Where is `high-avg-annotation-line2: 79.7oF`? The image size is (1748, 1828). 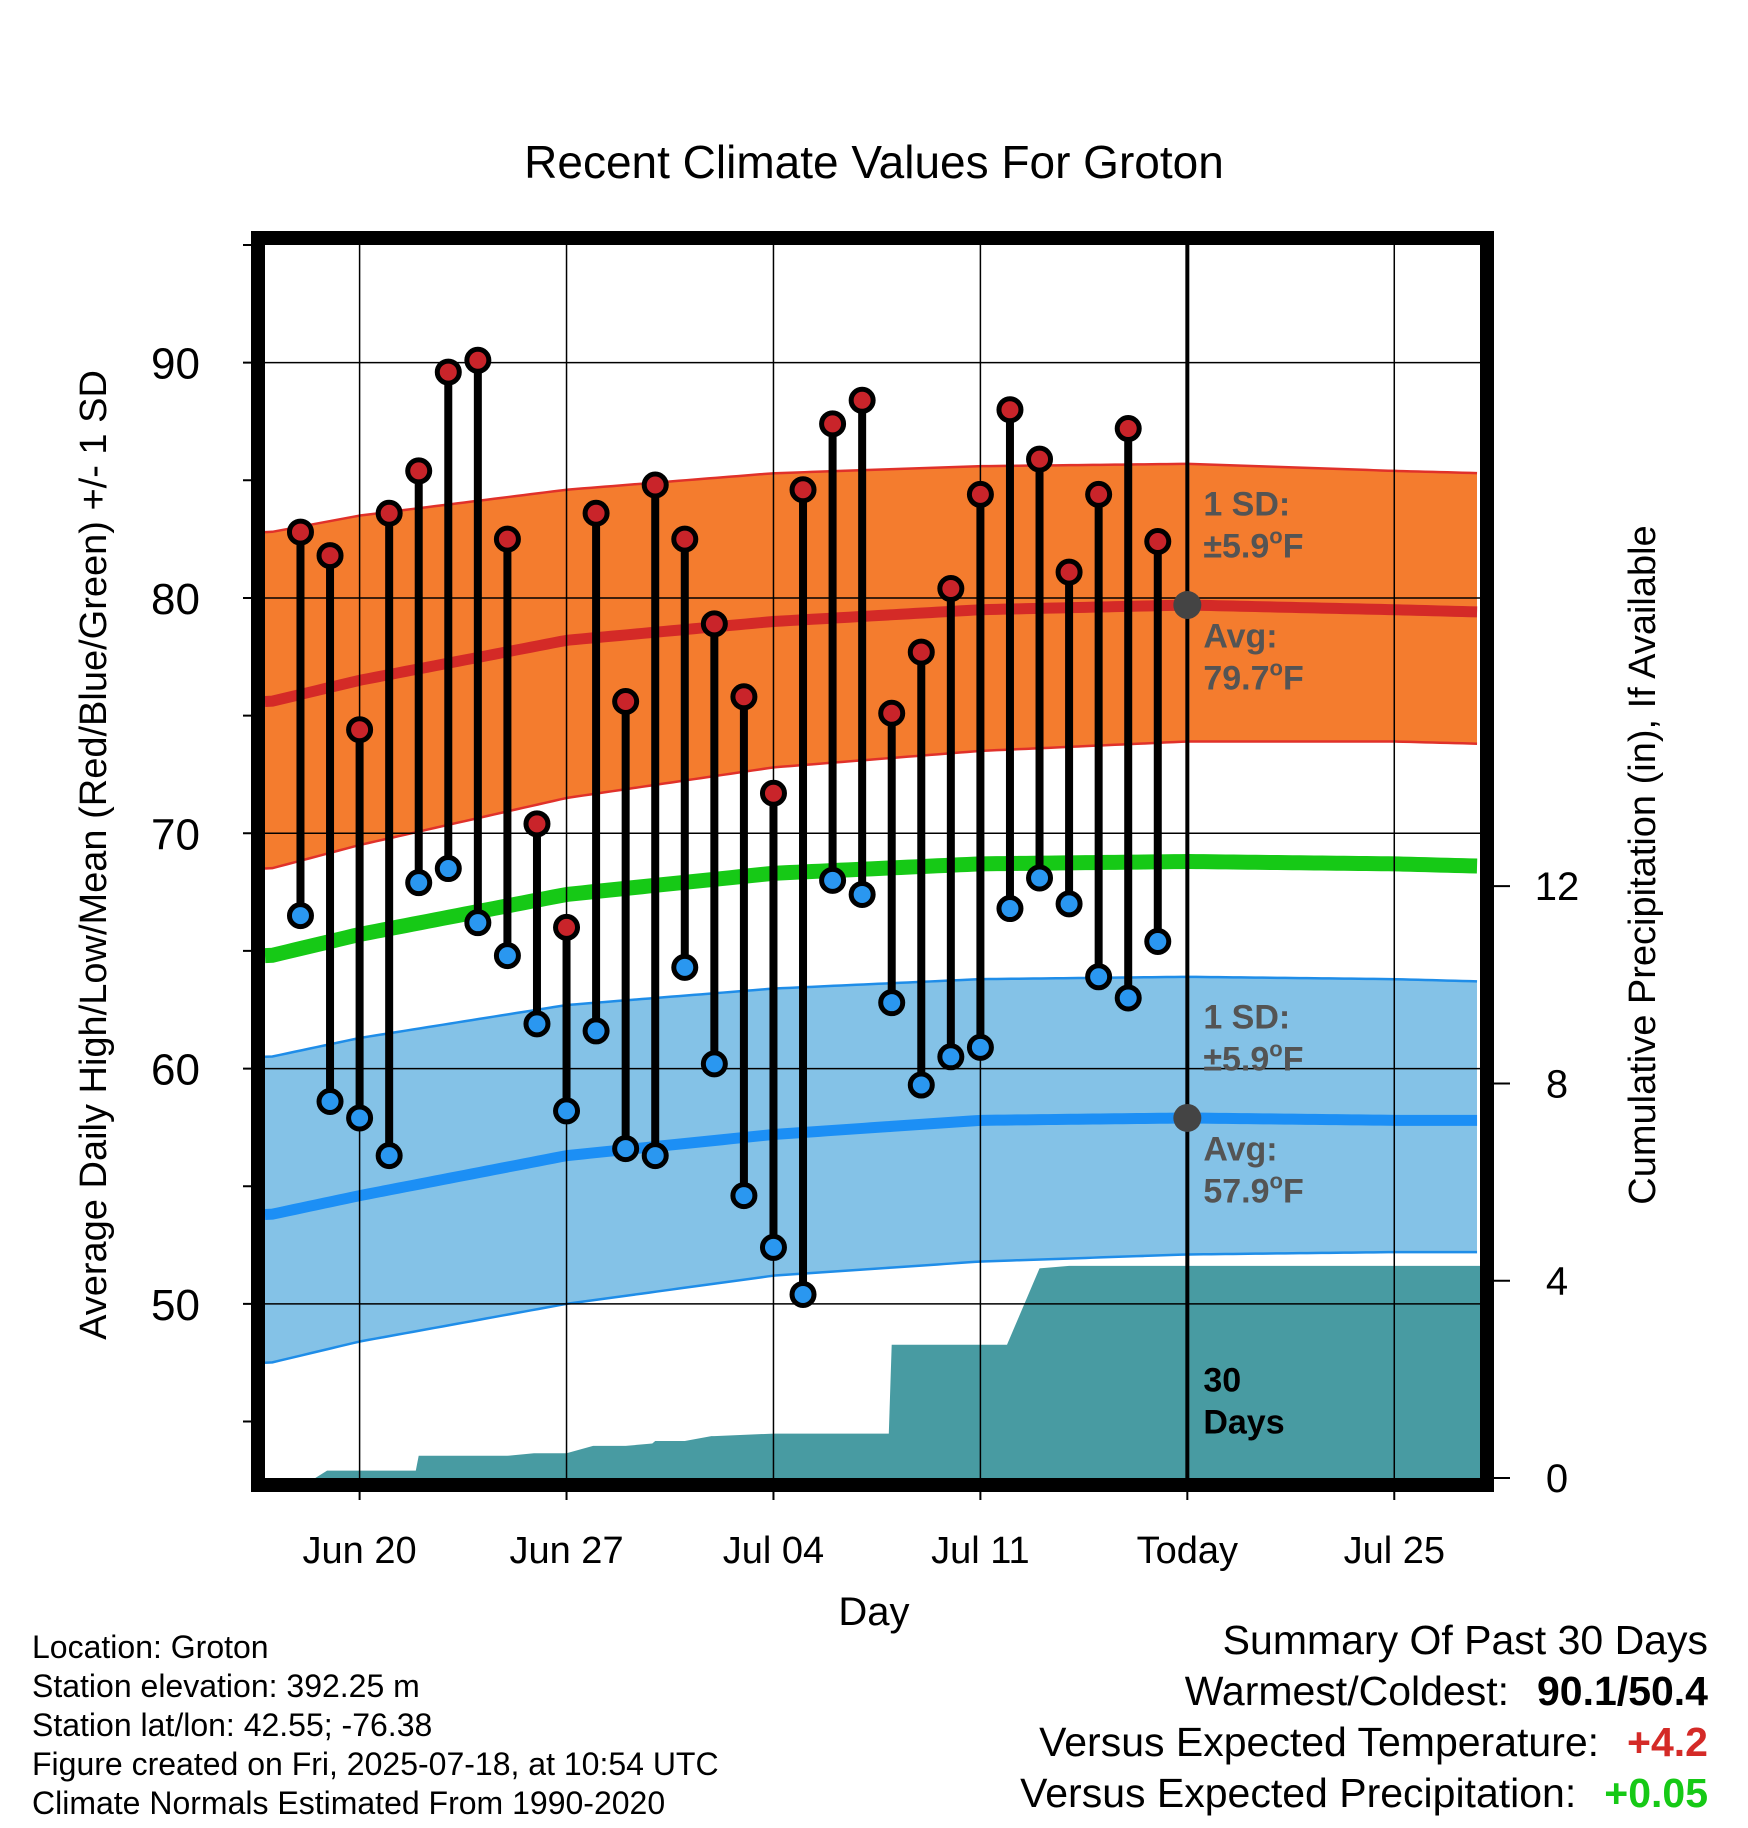
high-avg-annotation-line2: 79.7oF is located at coordinates (1253, 676).